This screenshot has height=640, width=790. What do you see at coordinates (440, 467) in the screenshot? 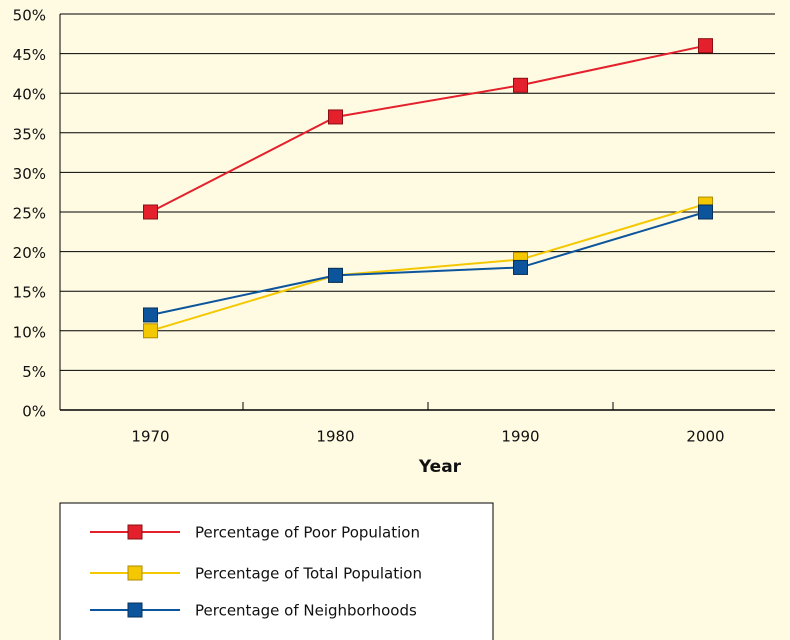
I see `x-axis-label: Year` at bounding box center [440, 467].